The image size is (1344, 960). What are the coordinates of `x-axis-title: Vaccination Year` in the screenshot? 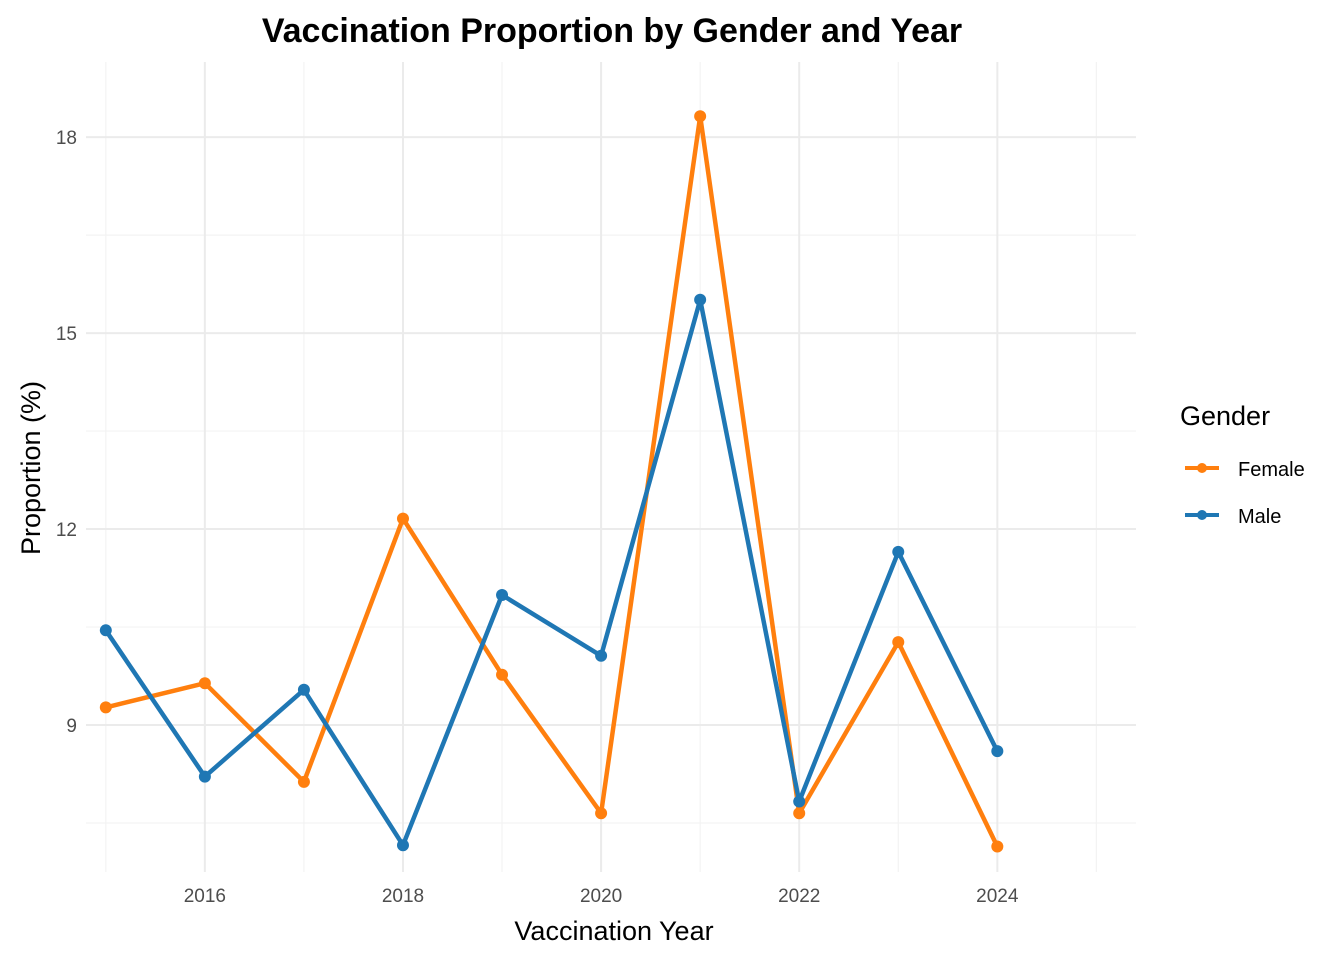 It's located at (613, 931).